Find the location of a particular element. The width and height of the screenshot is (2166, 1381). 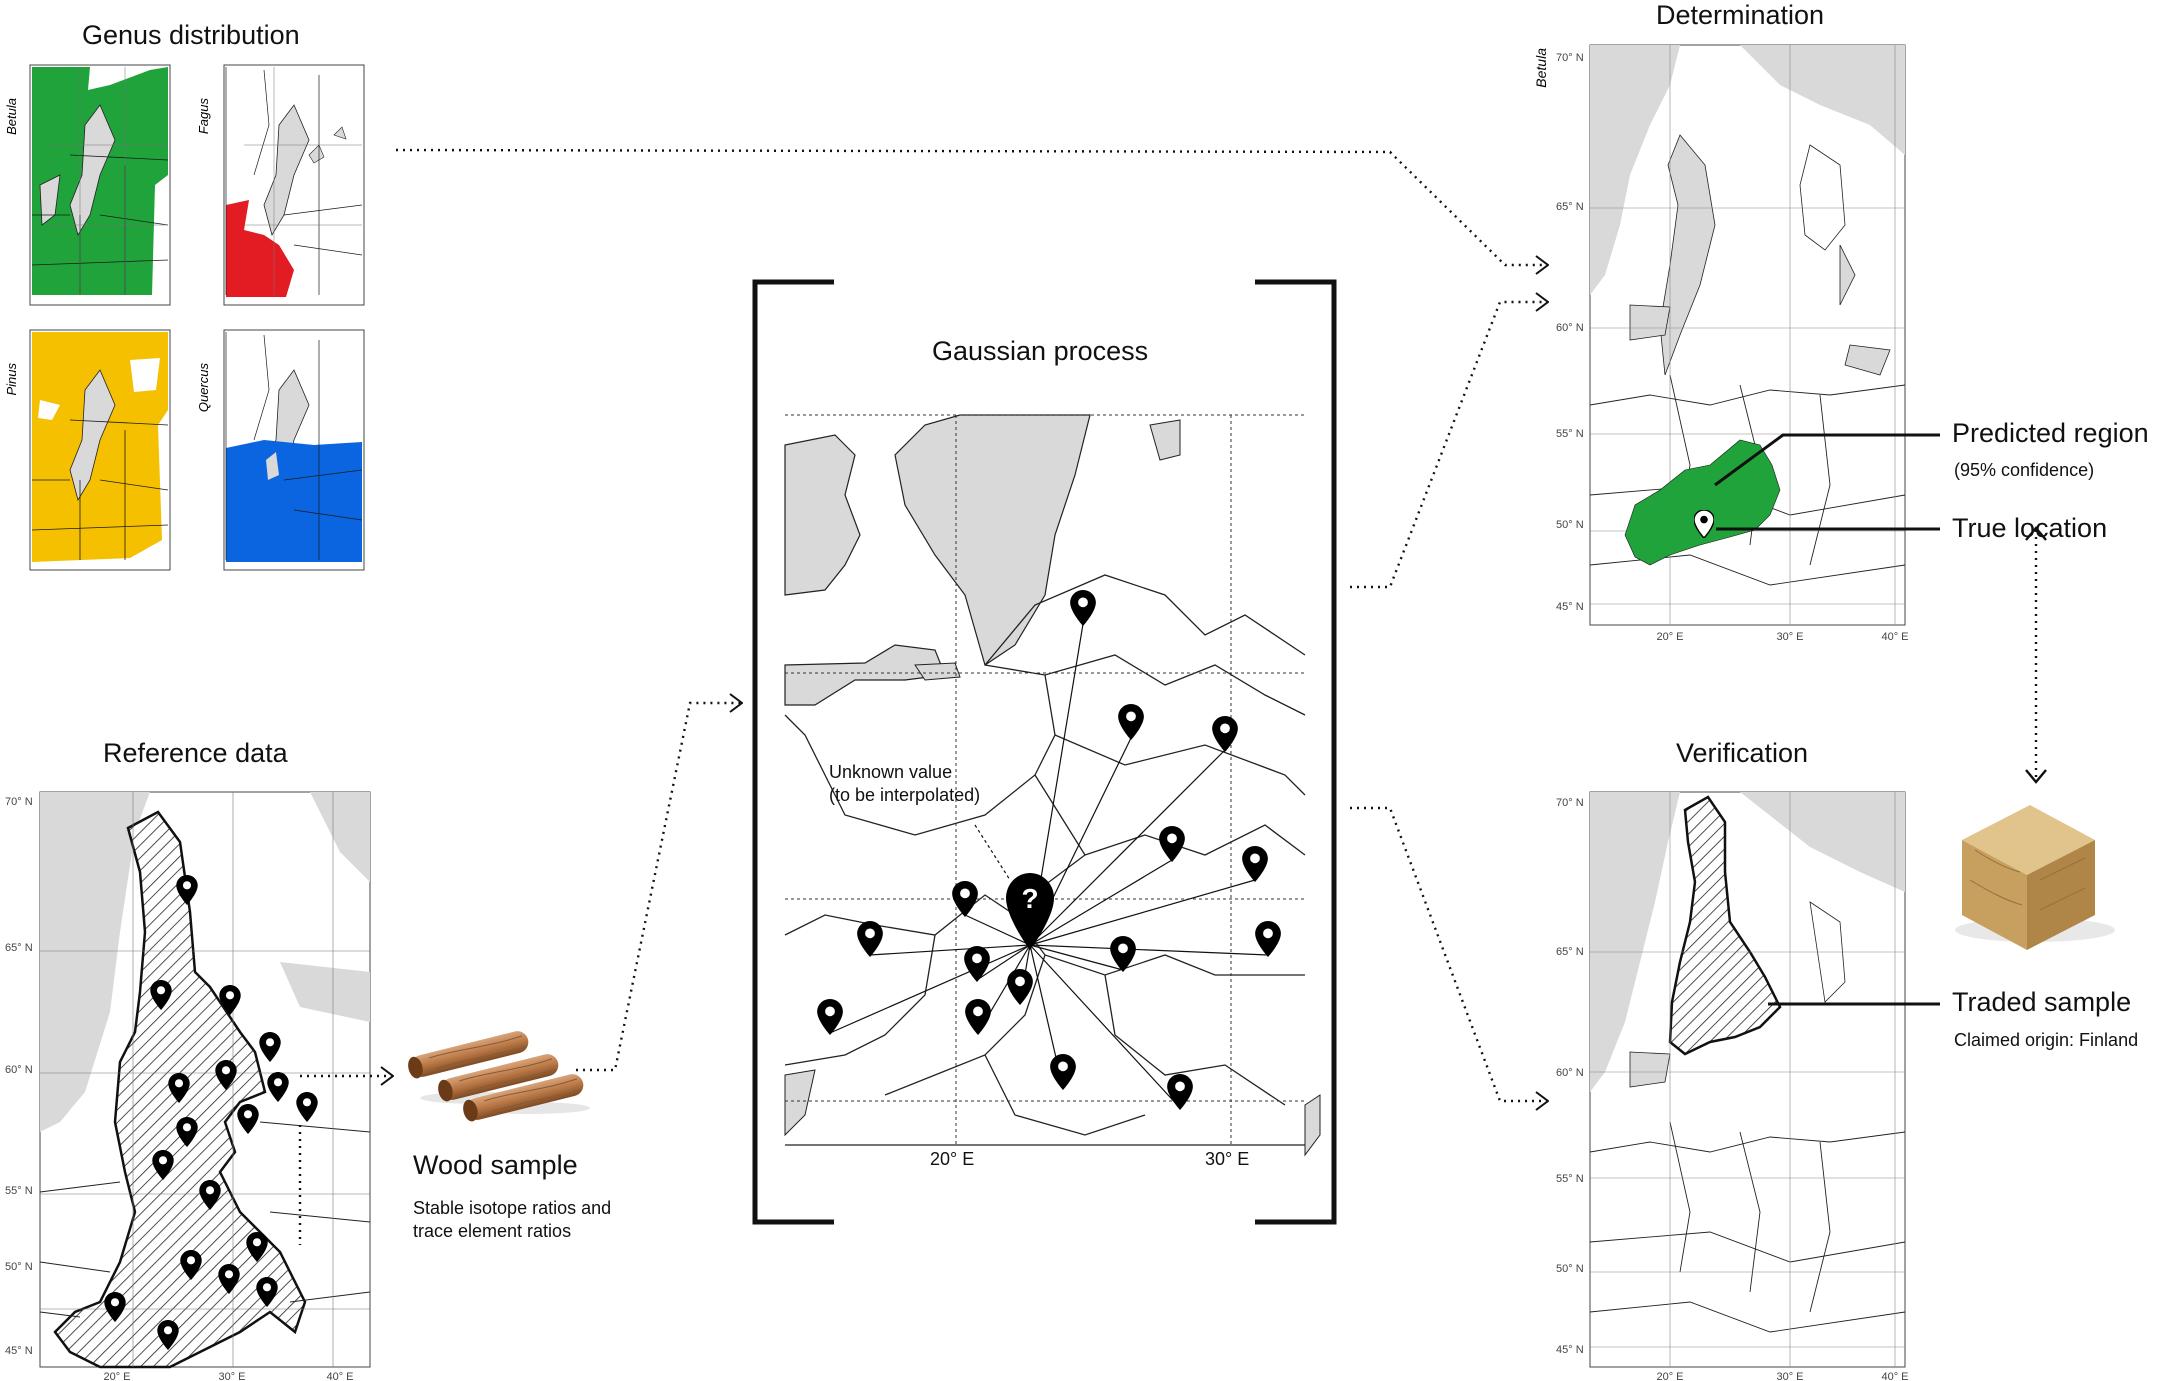

verification-claimed-region is located at coordinates (1725, 925).